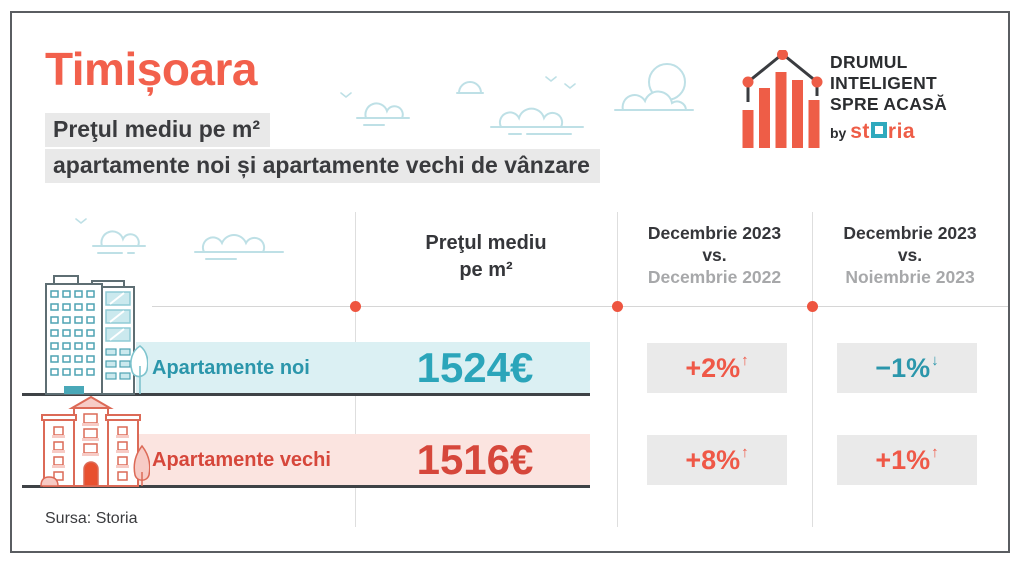  I want to click on row-old-mom-value: +1%, so click(903, 459).